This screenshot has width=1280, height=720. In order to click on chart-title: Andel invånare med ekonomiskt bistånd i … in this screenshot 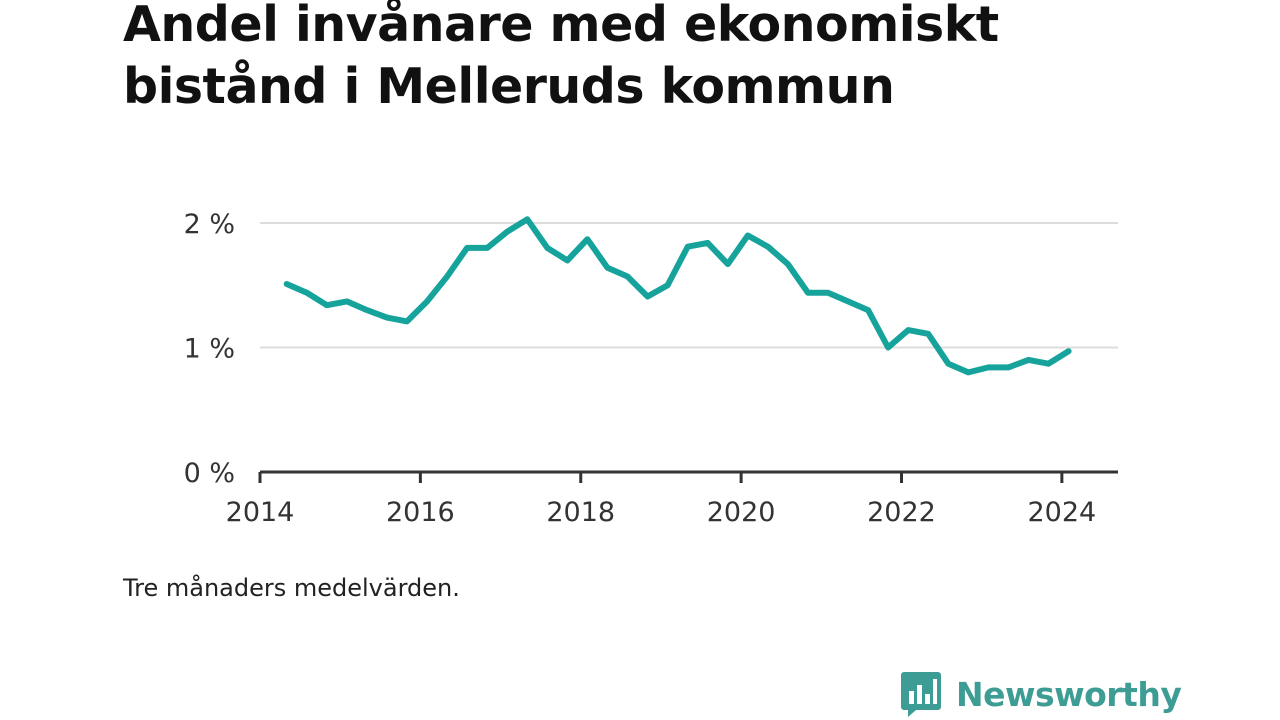, I will do `click(561, 57)`.